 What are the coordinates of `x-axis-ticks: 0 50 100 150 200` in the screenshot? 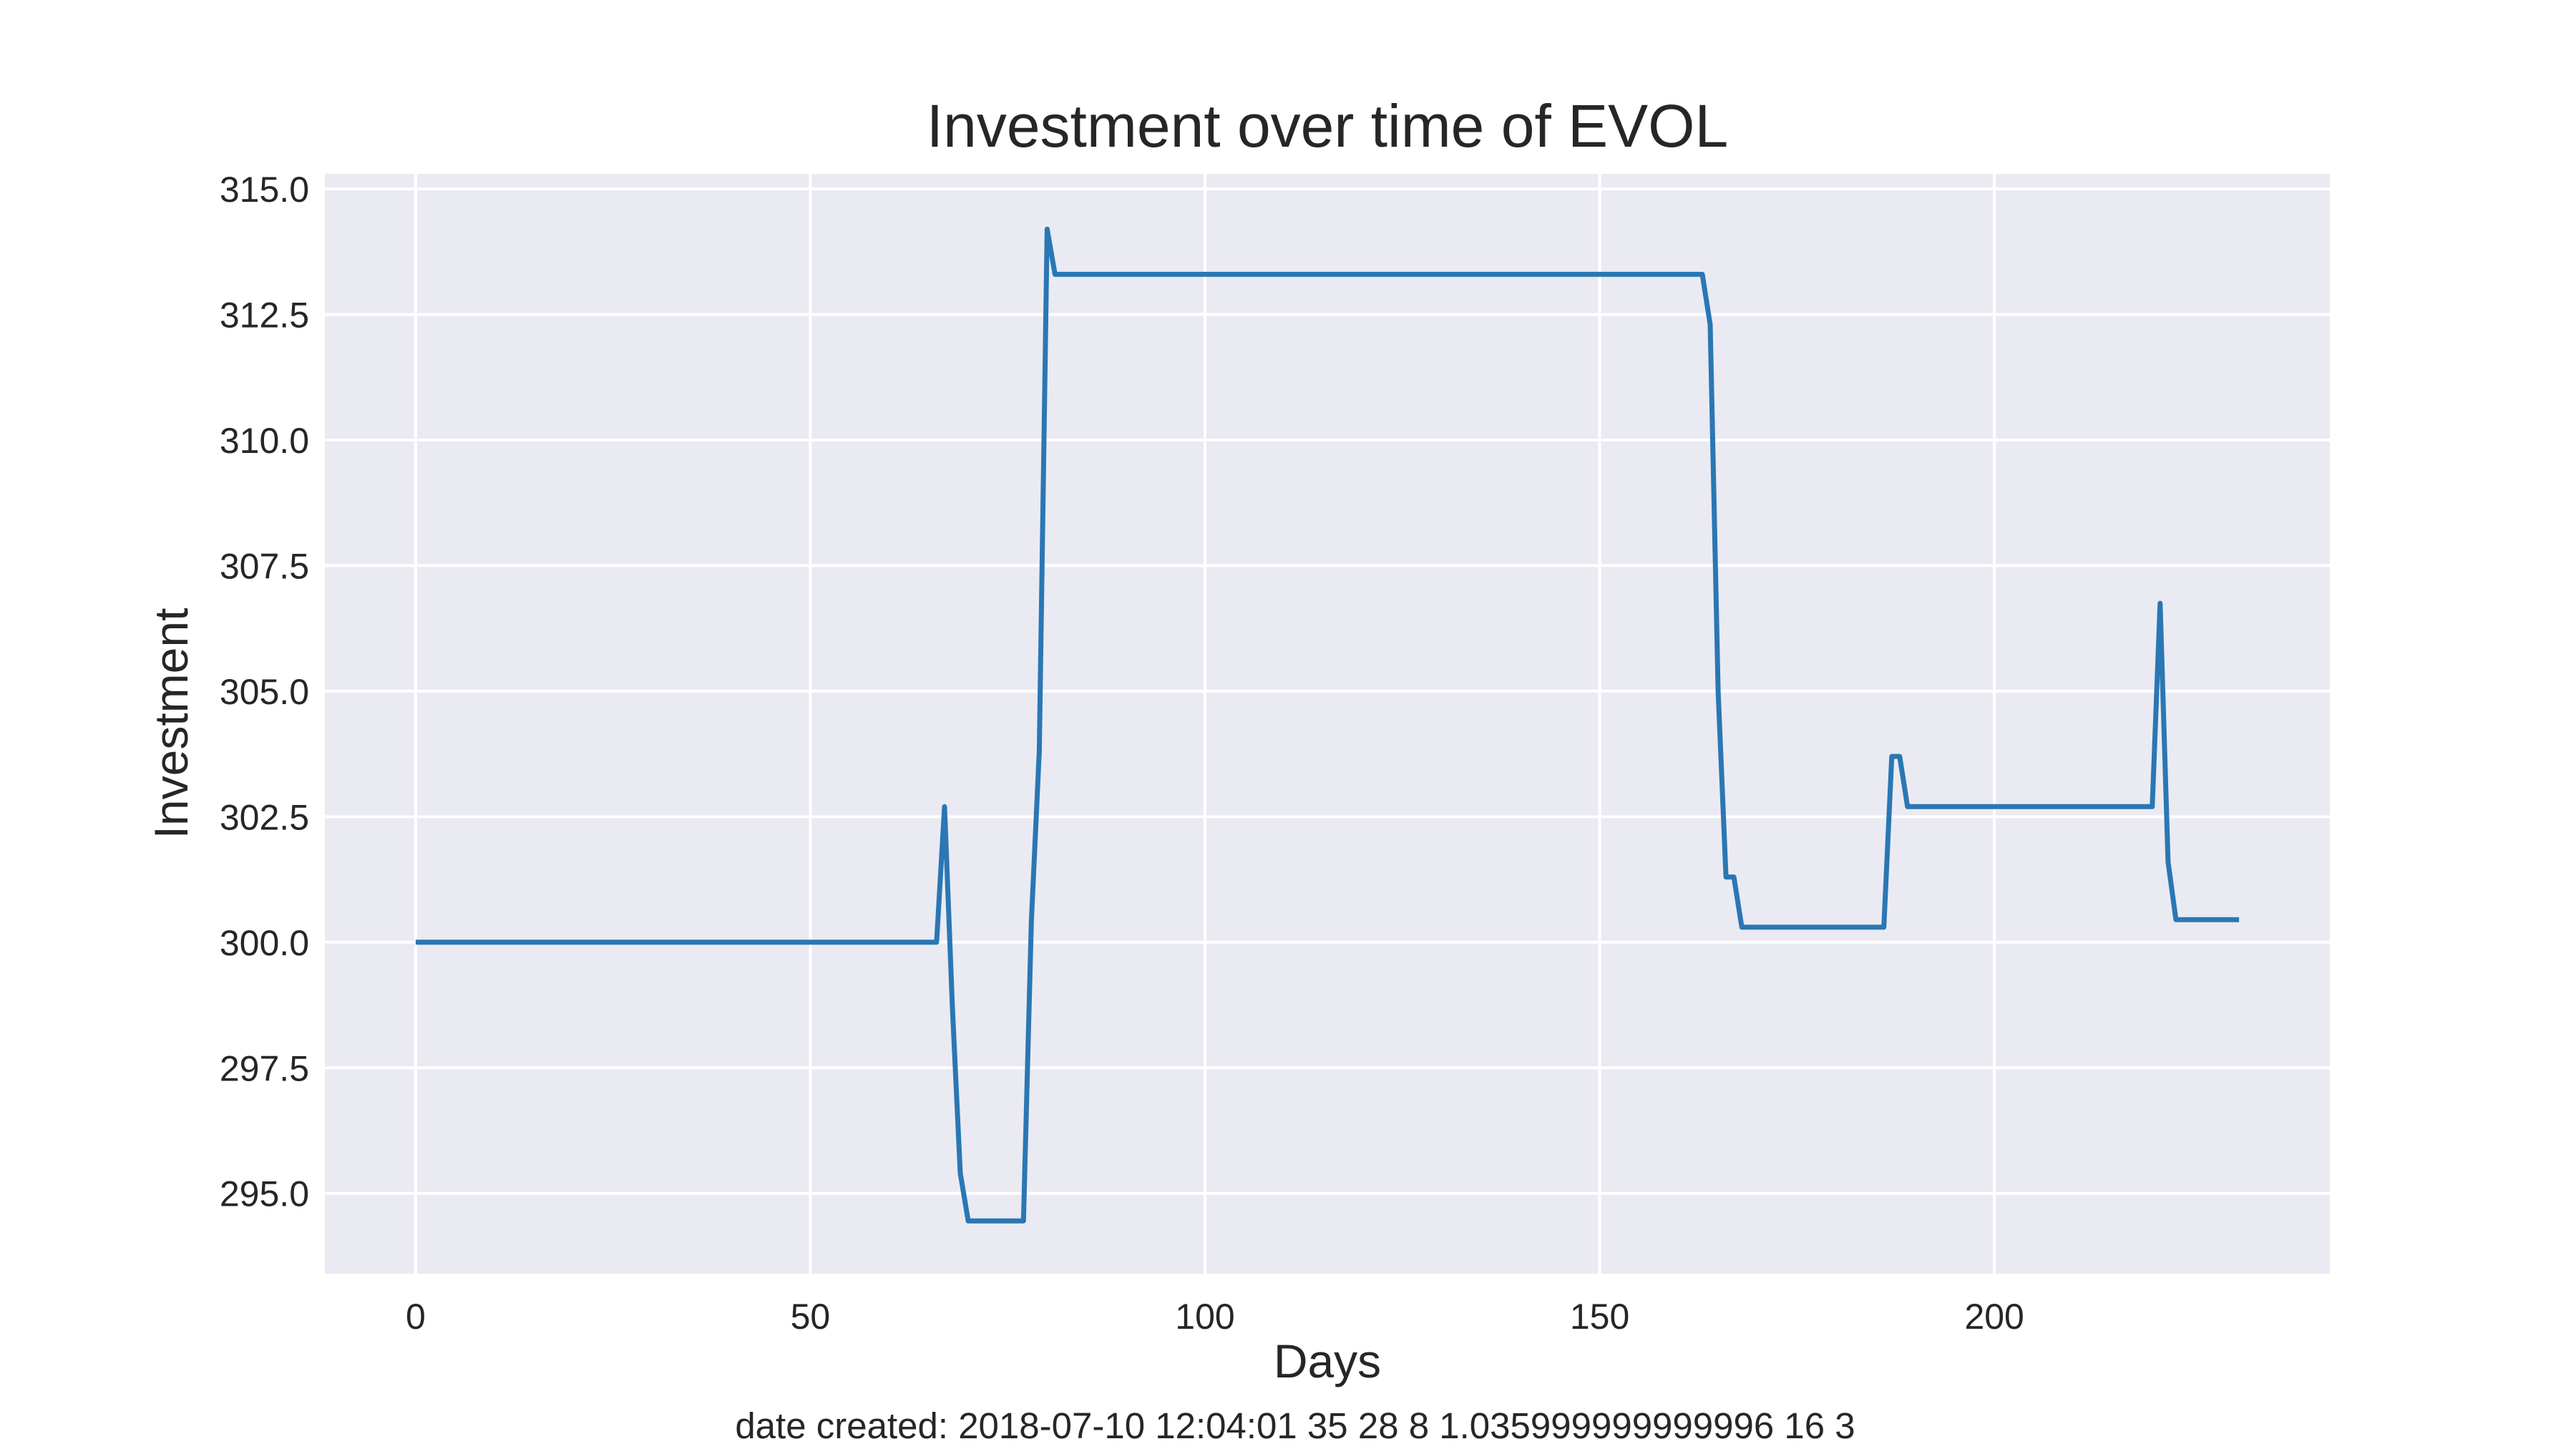 It's located at (1215, 1317).